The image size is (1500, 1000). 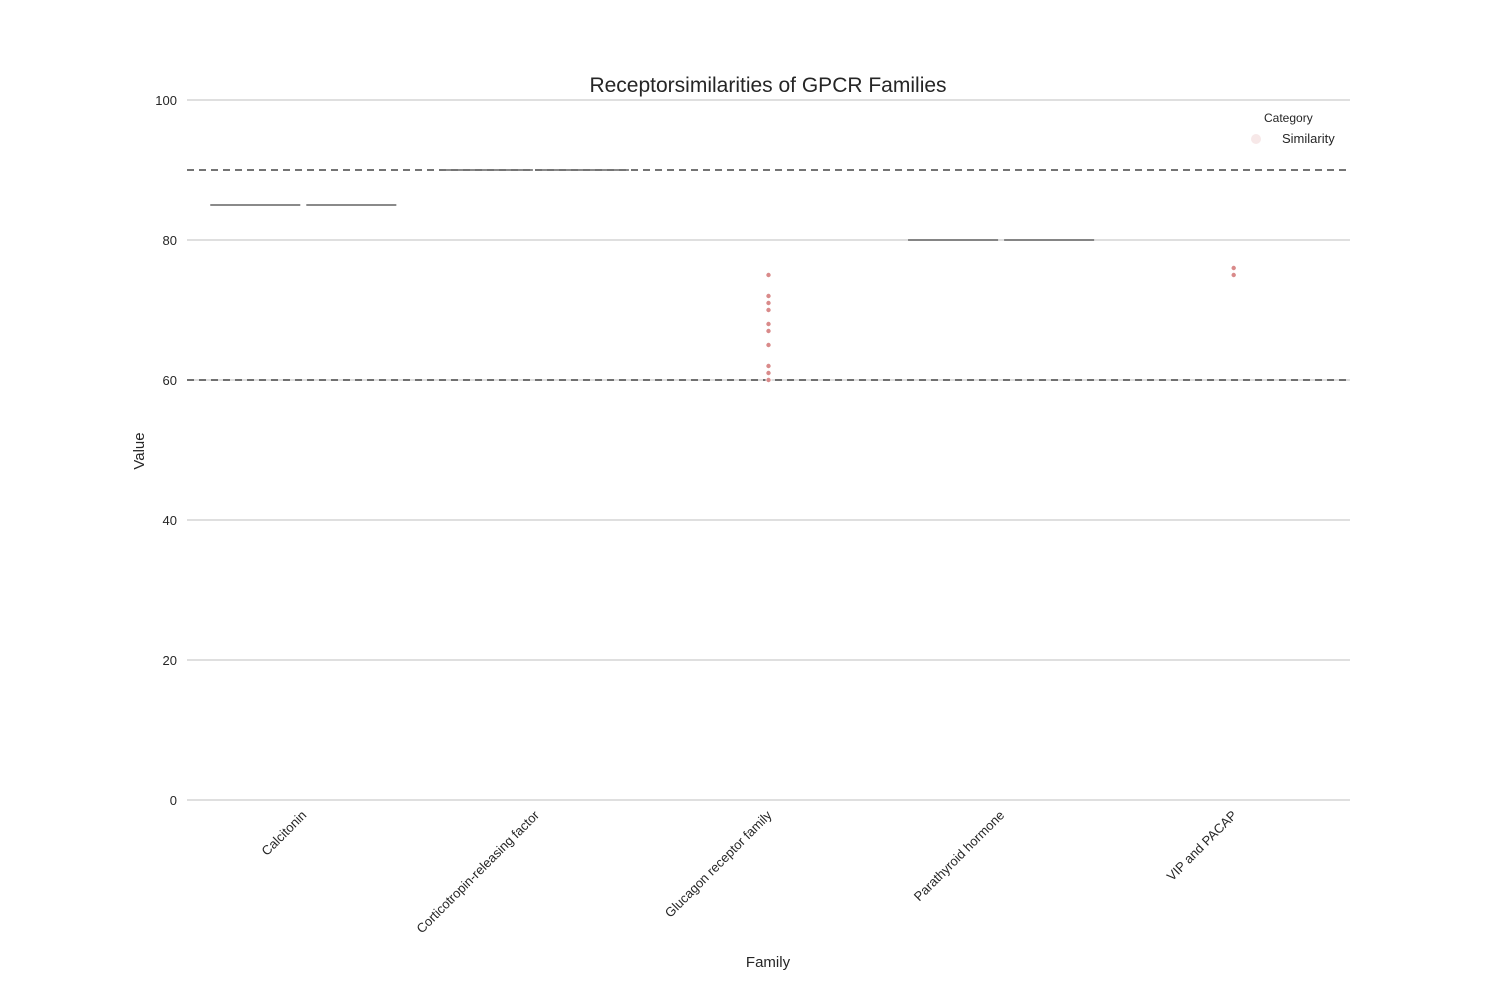 What do you see at coordinates (477, 871) in the screenshot?
I see `x-tick-label: Corticotropin-releasing factor` at bounding box center [477, 871].